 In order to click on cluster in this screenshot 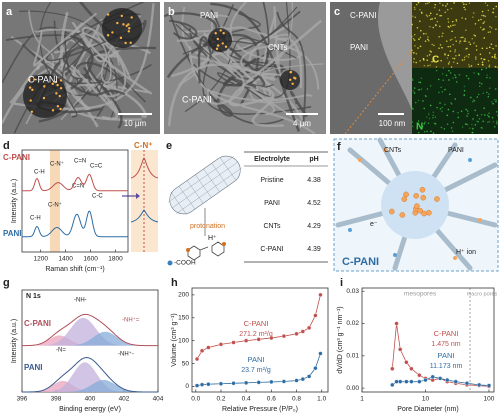, I will do `click(220, 40)`.